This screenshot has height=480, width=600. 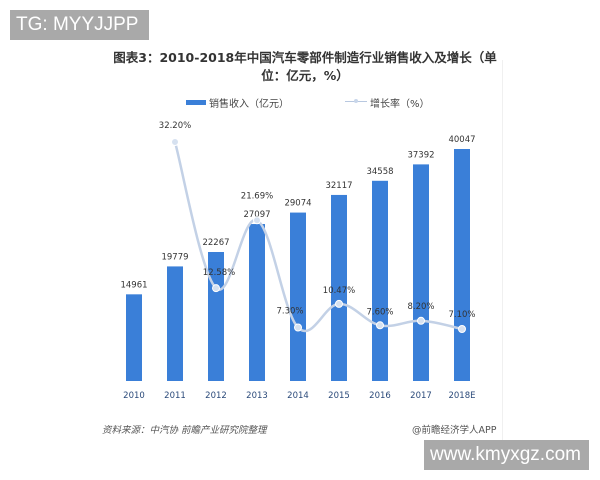 I want to click on bar-value-label: 29074, so click(x=297, y=204).